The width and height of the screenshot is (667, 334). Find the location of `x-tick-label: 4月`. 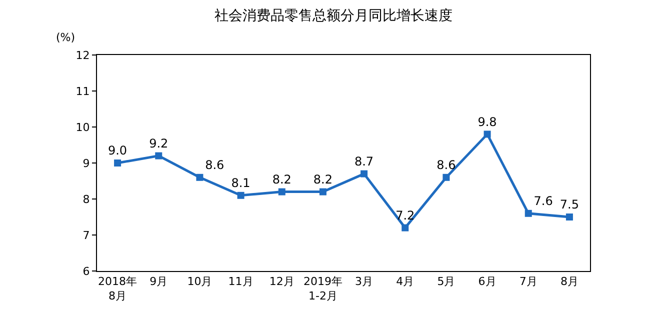

x-tick-label: 4月 is located at coordinates (405, 281).